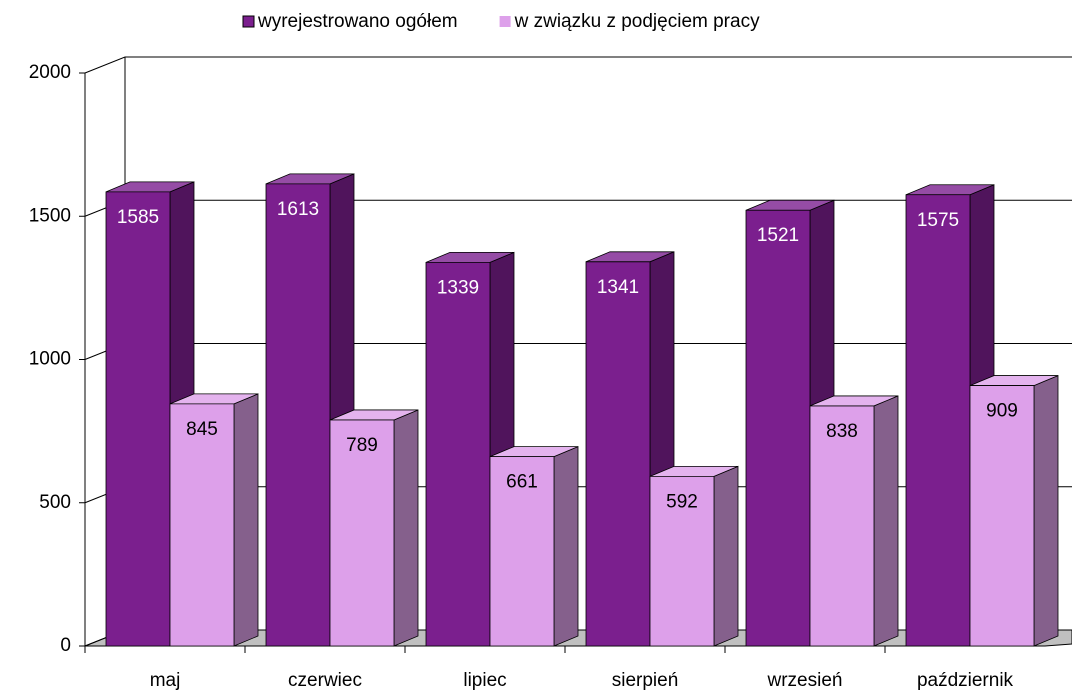 Image resolution: width=1072 pixels, height=696 pixels. Describe the element at coordinates (50, 72) in the screenshot. I see `y-tick-label: 2000` at that location.